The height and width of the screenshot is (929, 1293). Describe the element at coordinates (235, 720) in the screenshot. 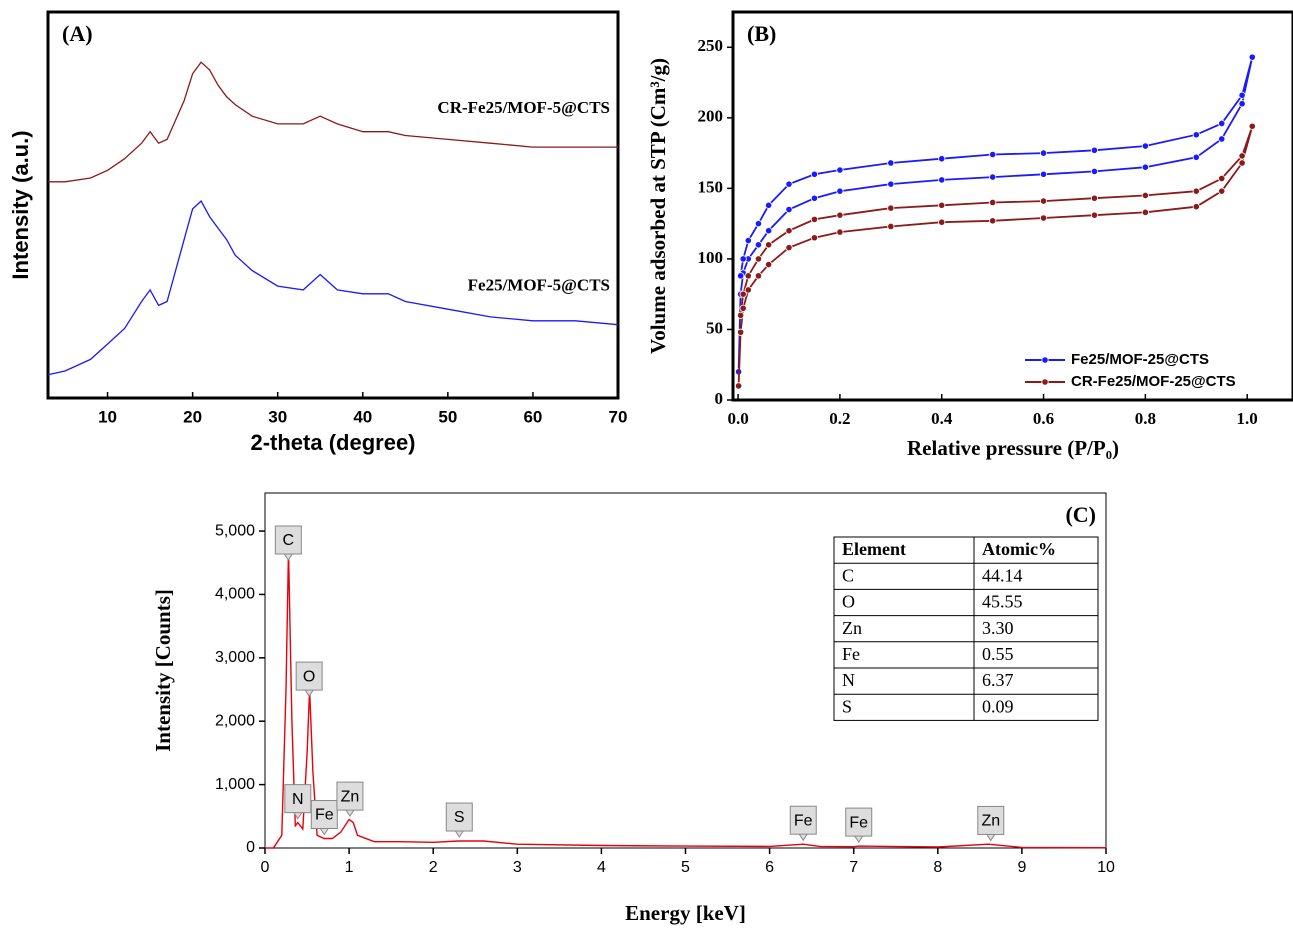

I see `y-tick-label: 2,000` at that location.